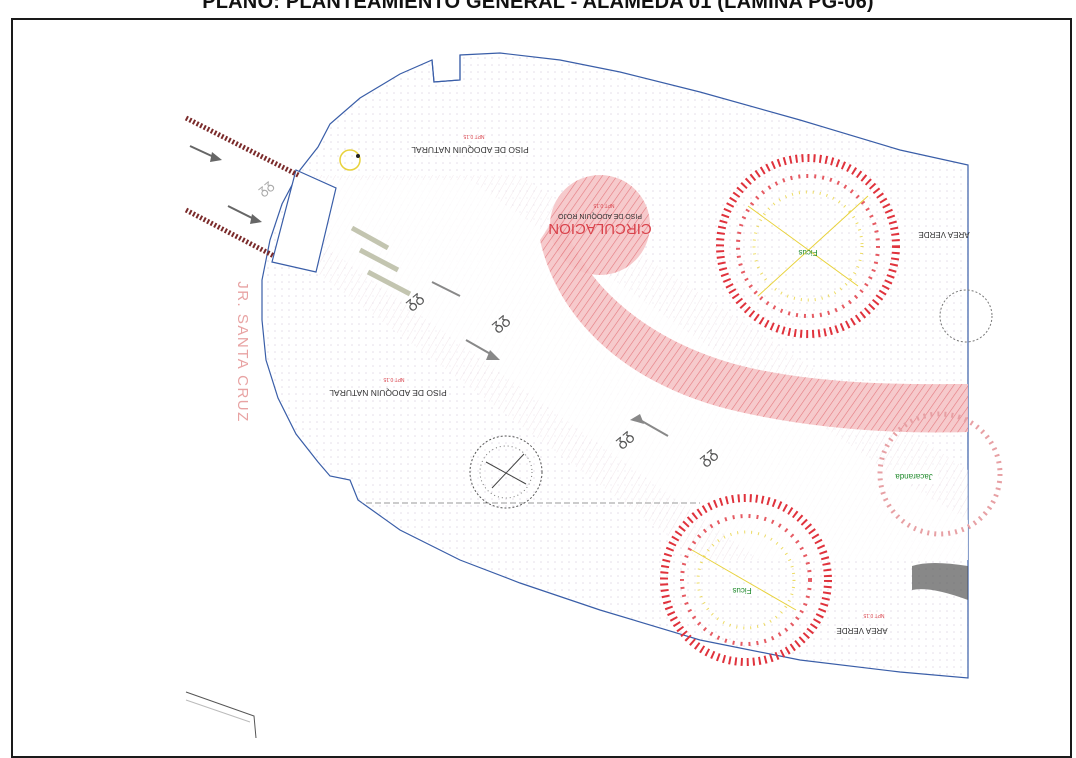 The height and width of the screenshot is (758, 1076). Describe the element at coordinates (599, 228) in the screenshot. I see `circulation-title: CIRCULACION` at that location.